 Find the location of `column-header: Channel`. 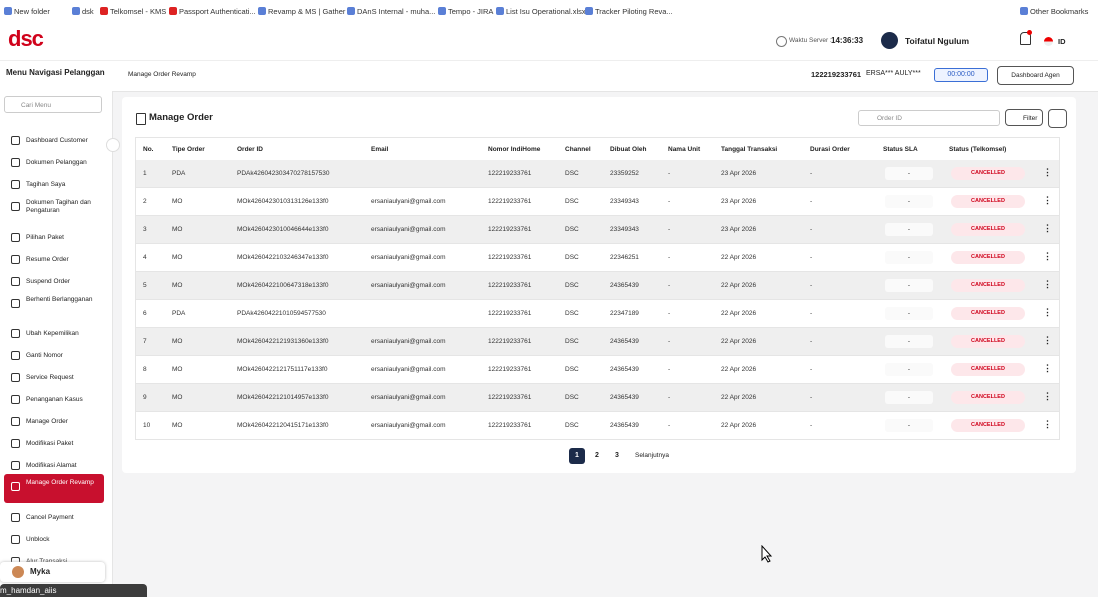

column-header: Channel is located at coordinates (578, 149).